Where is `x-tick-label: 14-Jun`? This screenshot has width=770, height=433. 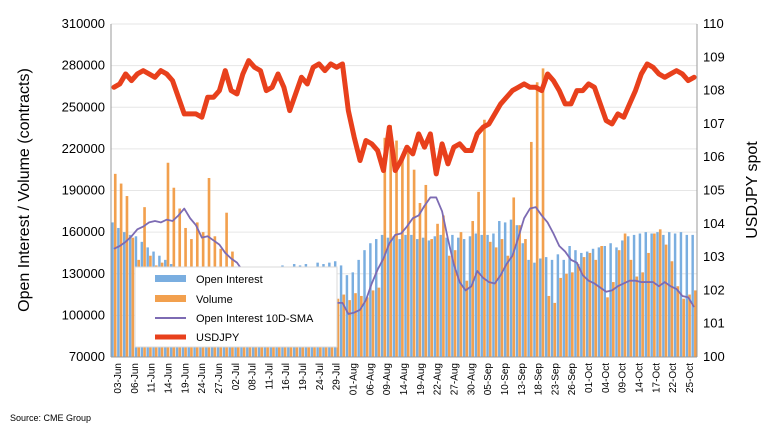 x-tick-label: 14-Jun is located at coordinates (168, 378).